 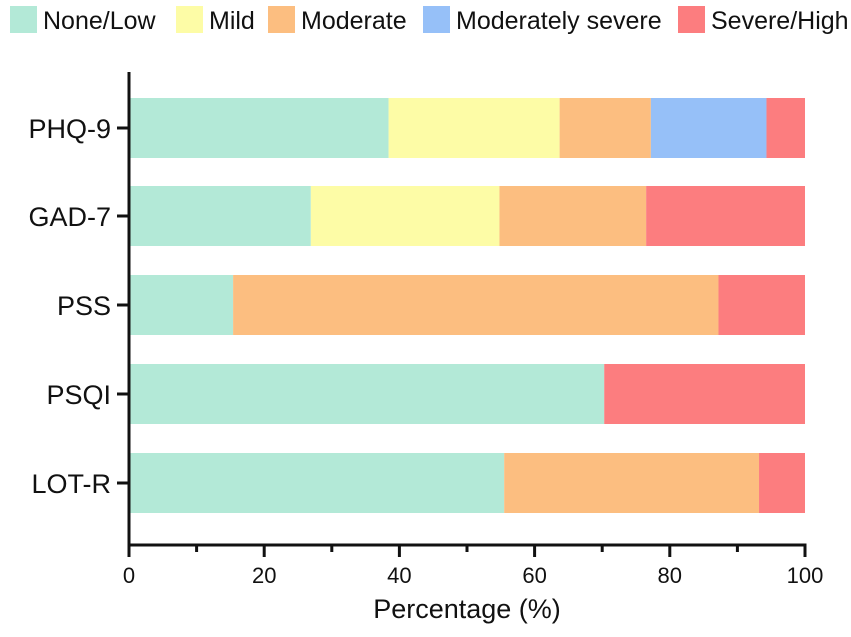 What do you see at coordinates (708, 128) in the screenshot?
I see `bar-phq-9-moderately-severe` at bounding box center [708, 128].